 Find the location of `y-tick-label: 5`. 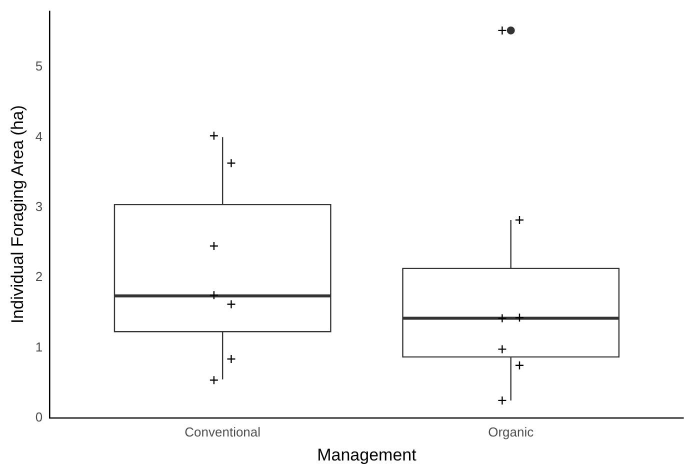

y-tick-label: 5 is located at coordinates (39, 66).